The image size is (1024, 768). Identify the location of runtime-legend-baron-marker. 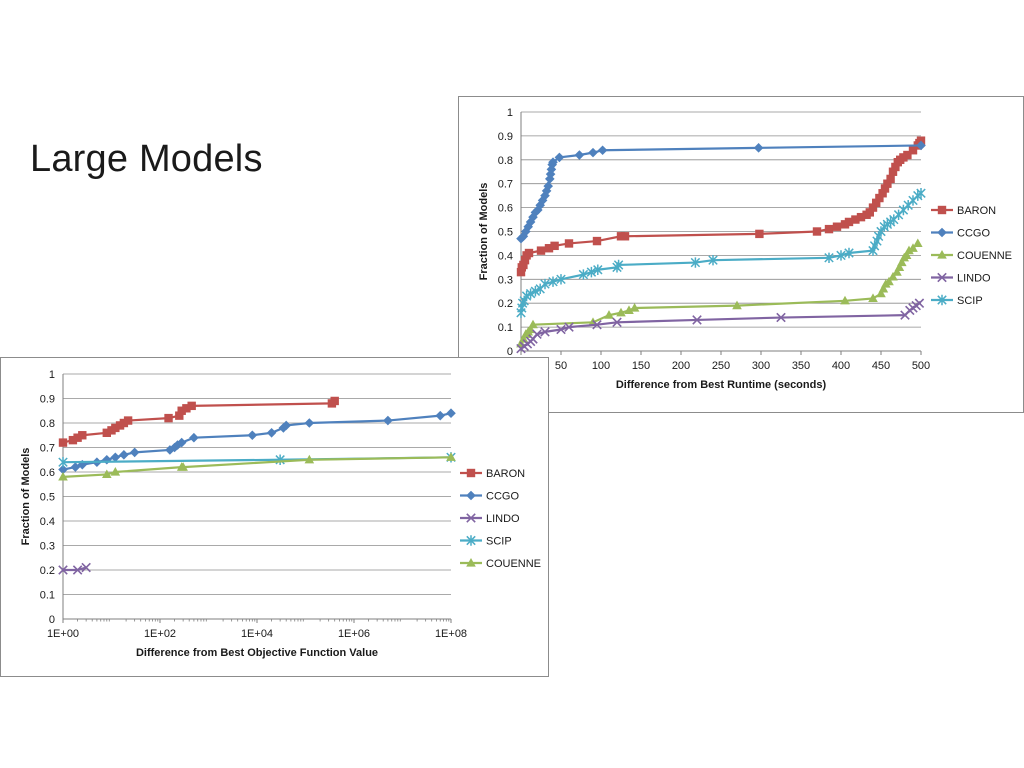
(942, 210).